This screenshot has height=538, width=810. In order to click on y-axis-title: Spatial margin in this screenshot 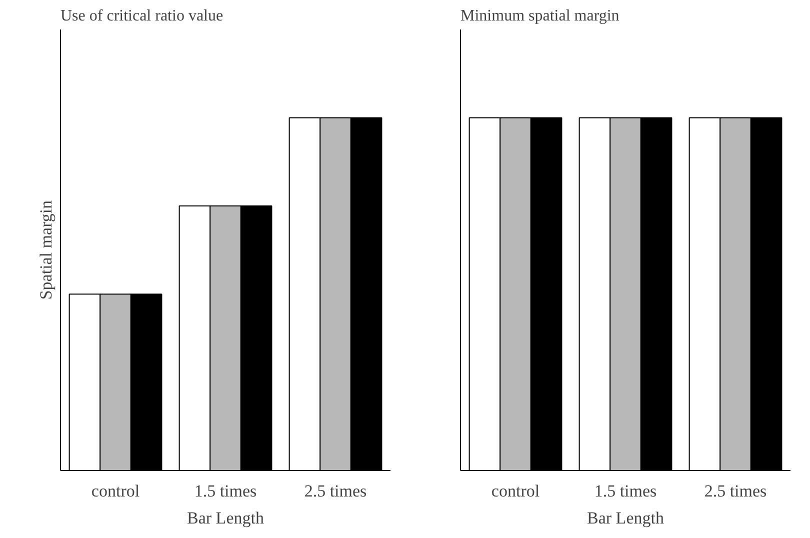, I will do `click(46, 250)`.